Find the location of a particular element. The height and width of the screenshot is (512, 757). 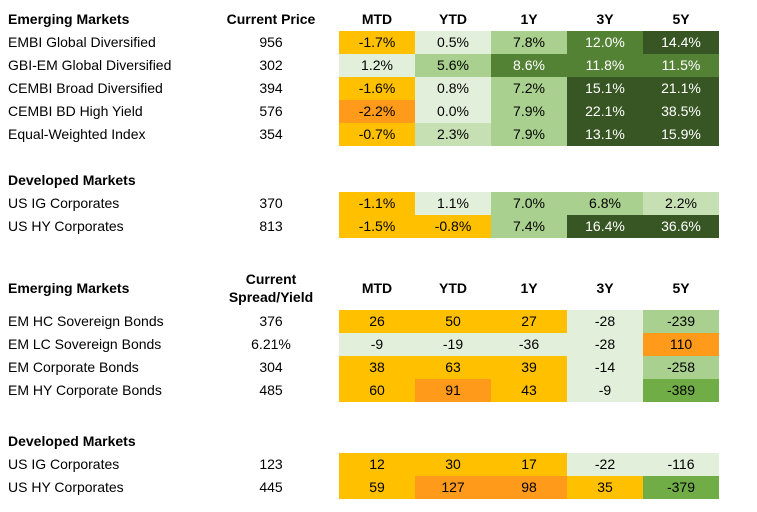

table-row: US IG Corporates 370 -1.1% 1.1% 7.0% 6.8% 2.2% is located at coordinates (359, 203).